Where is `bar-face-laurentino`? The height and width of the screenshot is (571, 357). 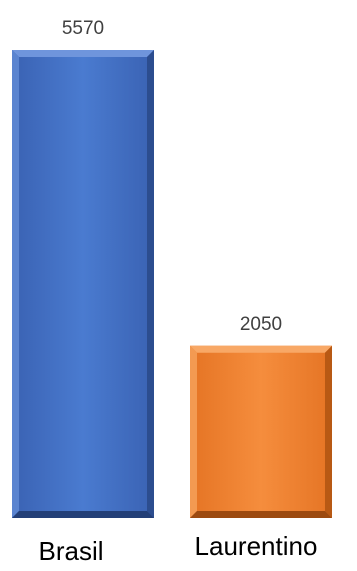
bar-face-laurentino is located at coordinates (261, 431).